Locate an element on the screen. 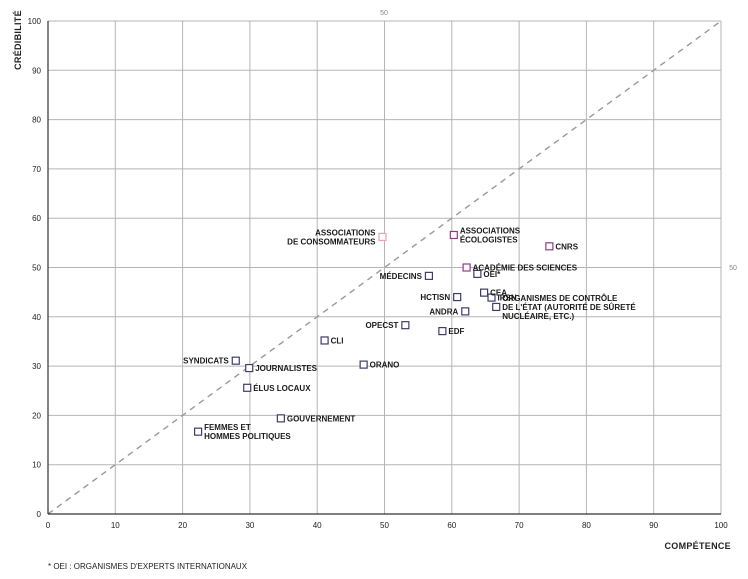  y-tick-label: 70 is located at coordinates (36, 169).